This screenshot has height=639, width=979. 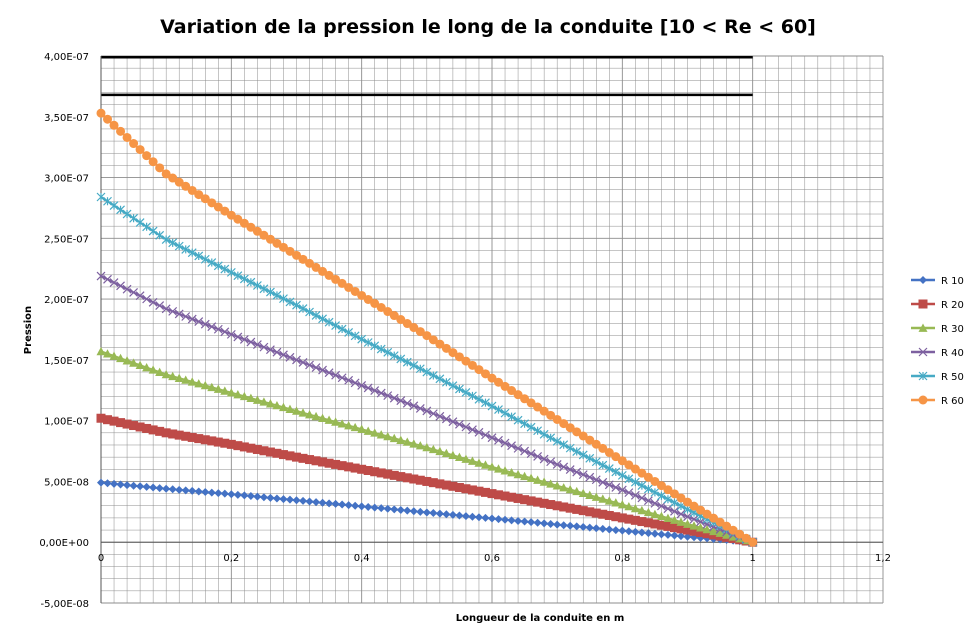 I want to click on y-tick-label: 2,00E-07, so click(x=66, y=300).